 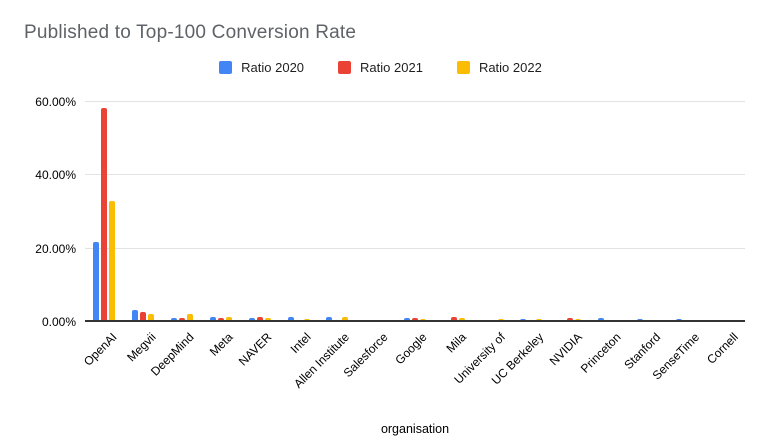 I want to click on legend-item: Ratio 2022, so click(x=499, y=67).